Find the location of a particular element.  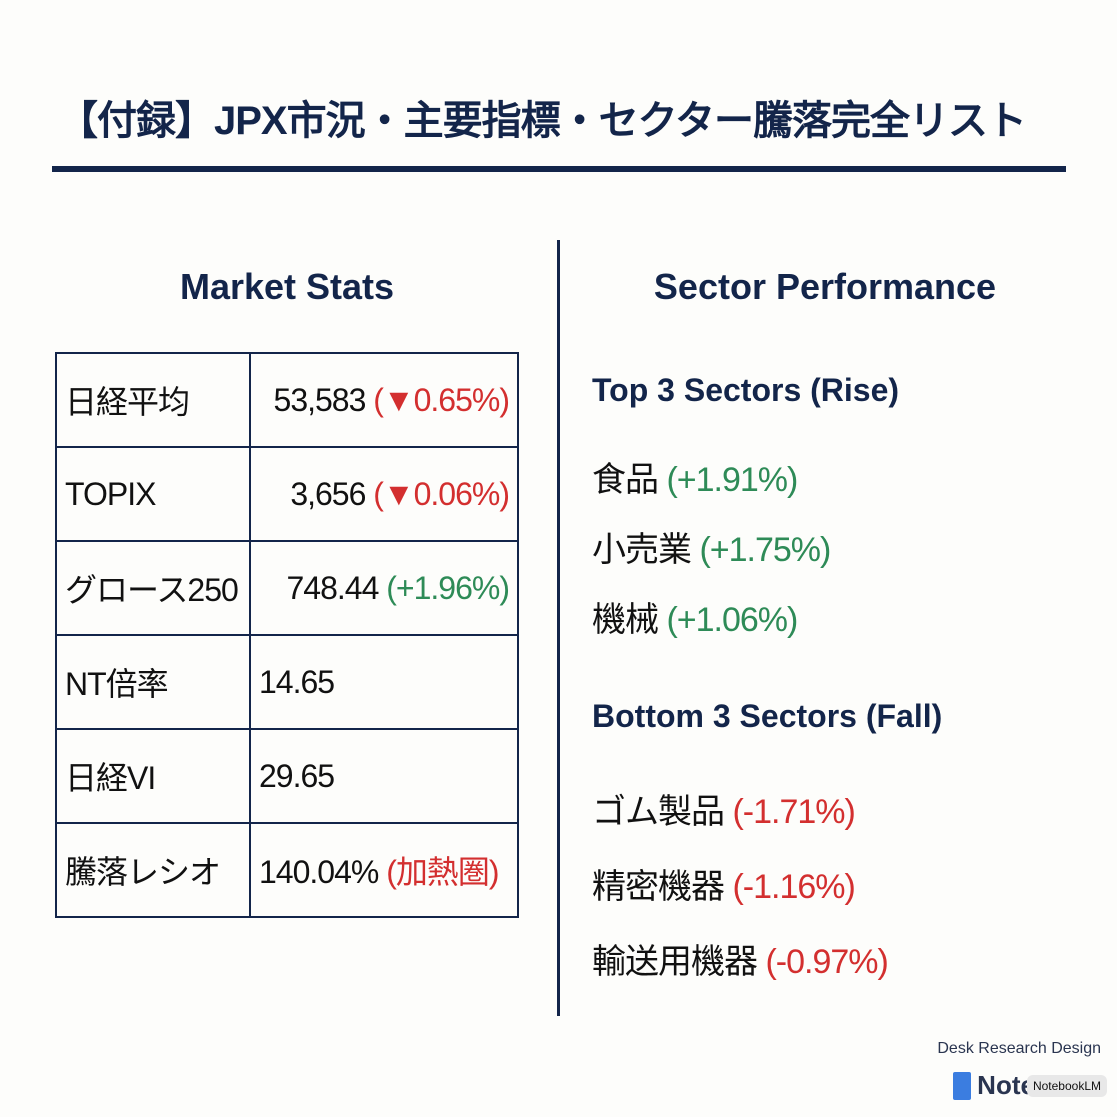

stat-value: 748.44 is located at coordinates (333, 587).